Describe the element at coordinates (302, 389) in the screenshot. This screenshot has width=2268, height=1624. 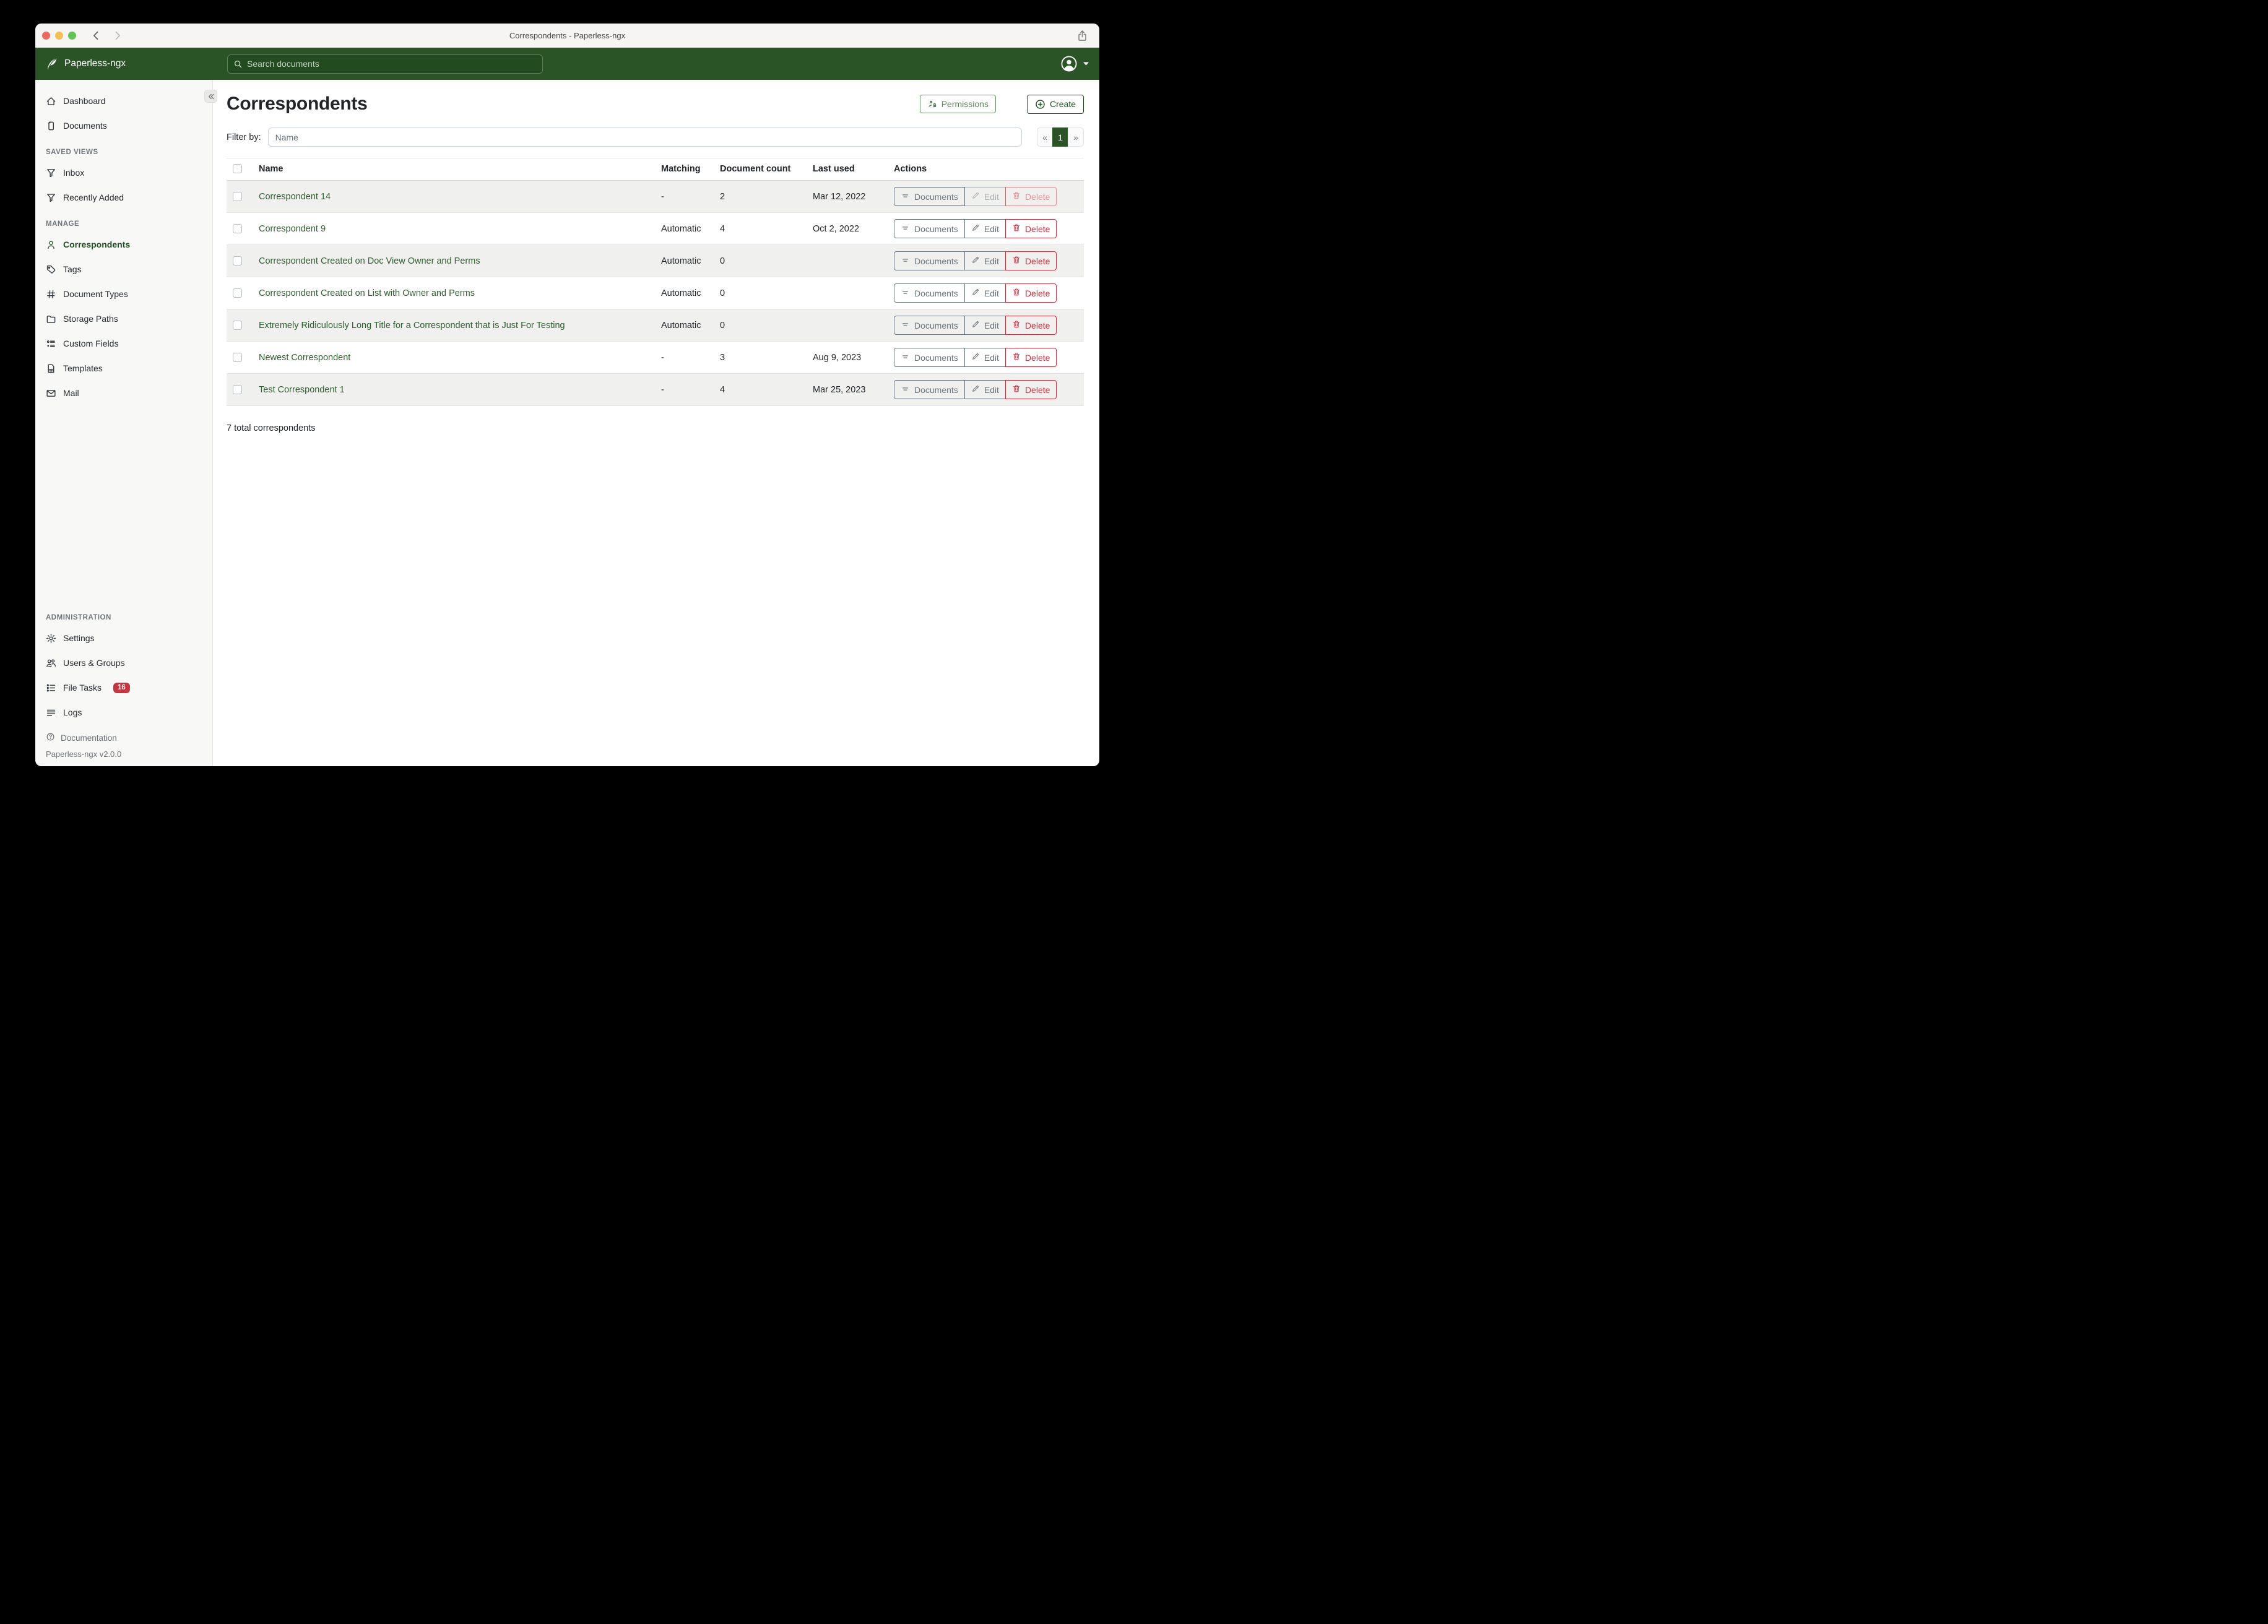
I see `correspondent-link: Test Correspondent 1` at that location.